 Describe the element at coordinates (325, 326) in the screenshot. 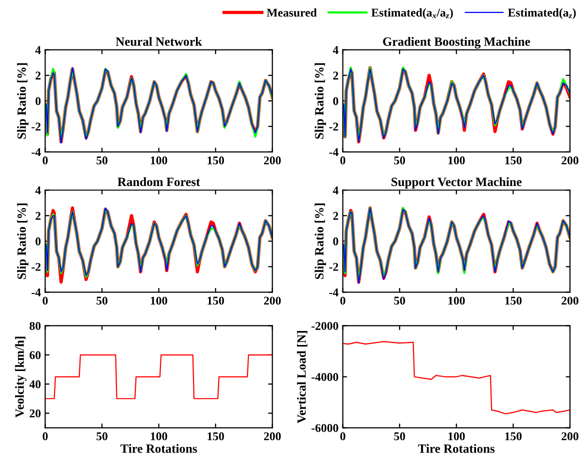

I see `y-tick-label: -2000` at that location.